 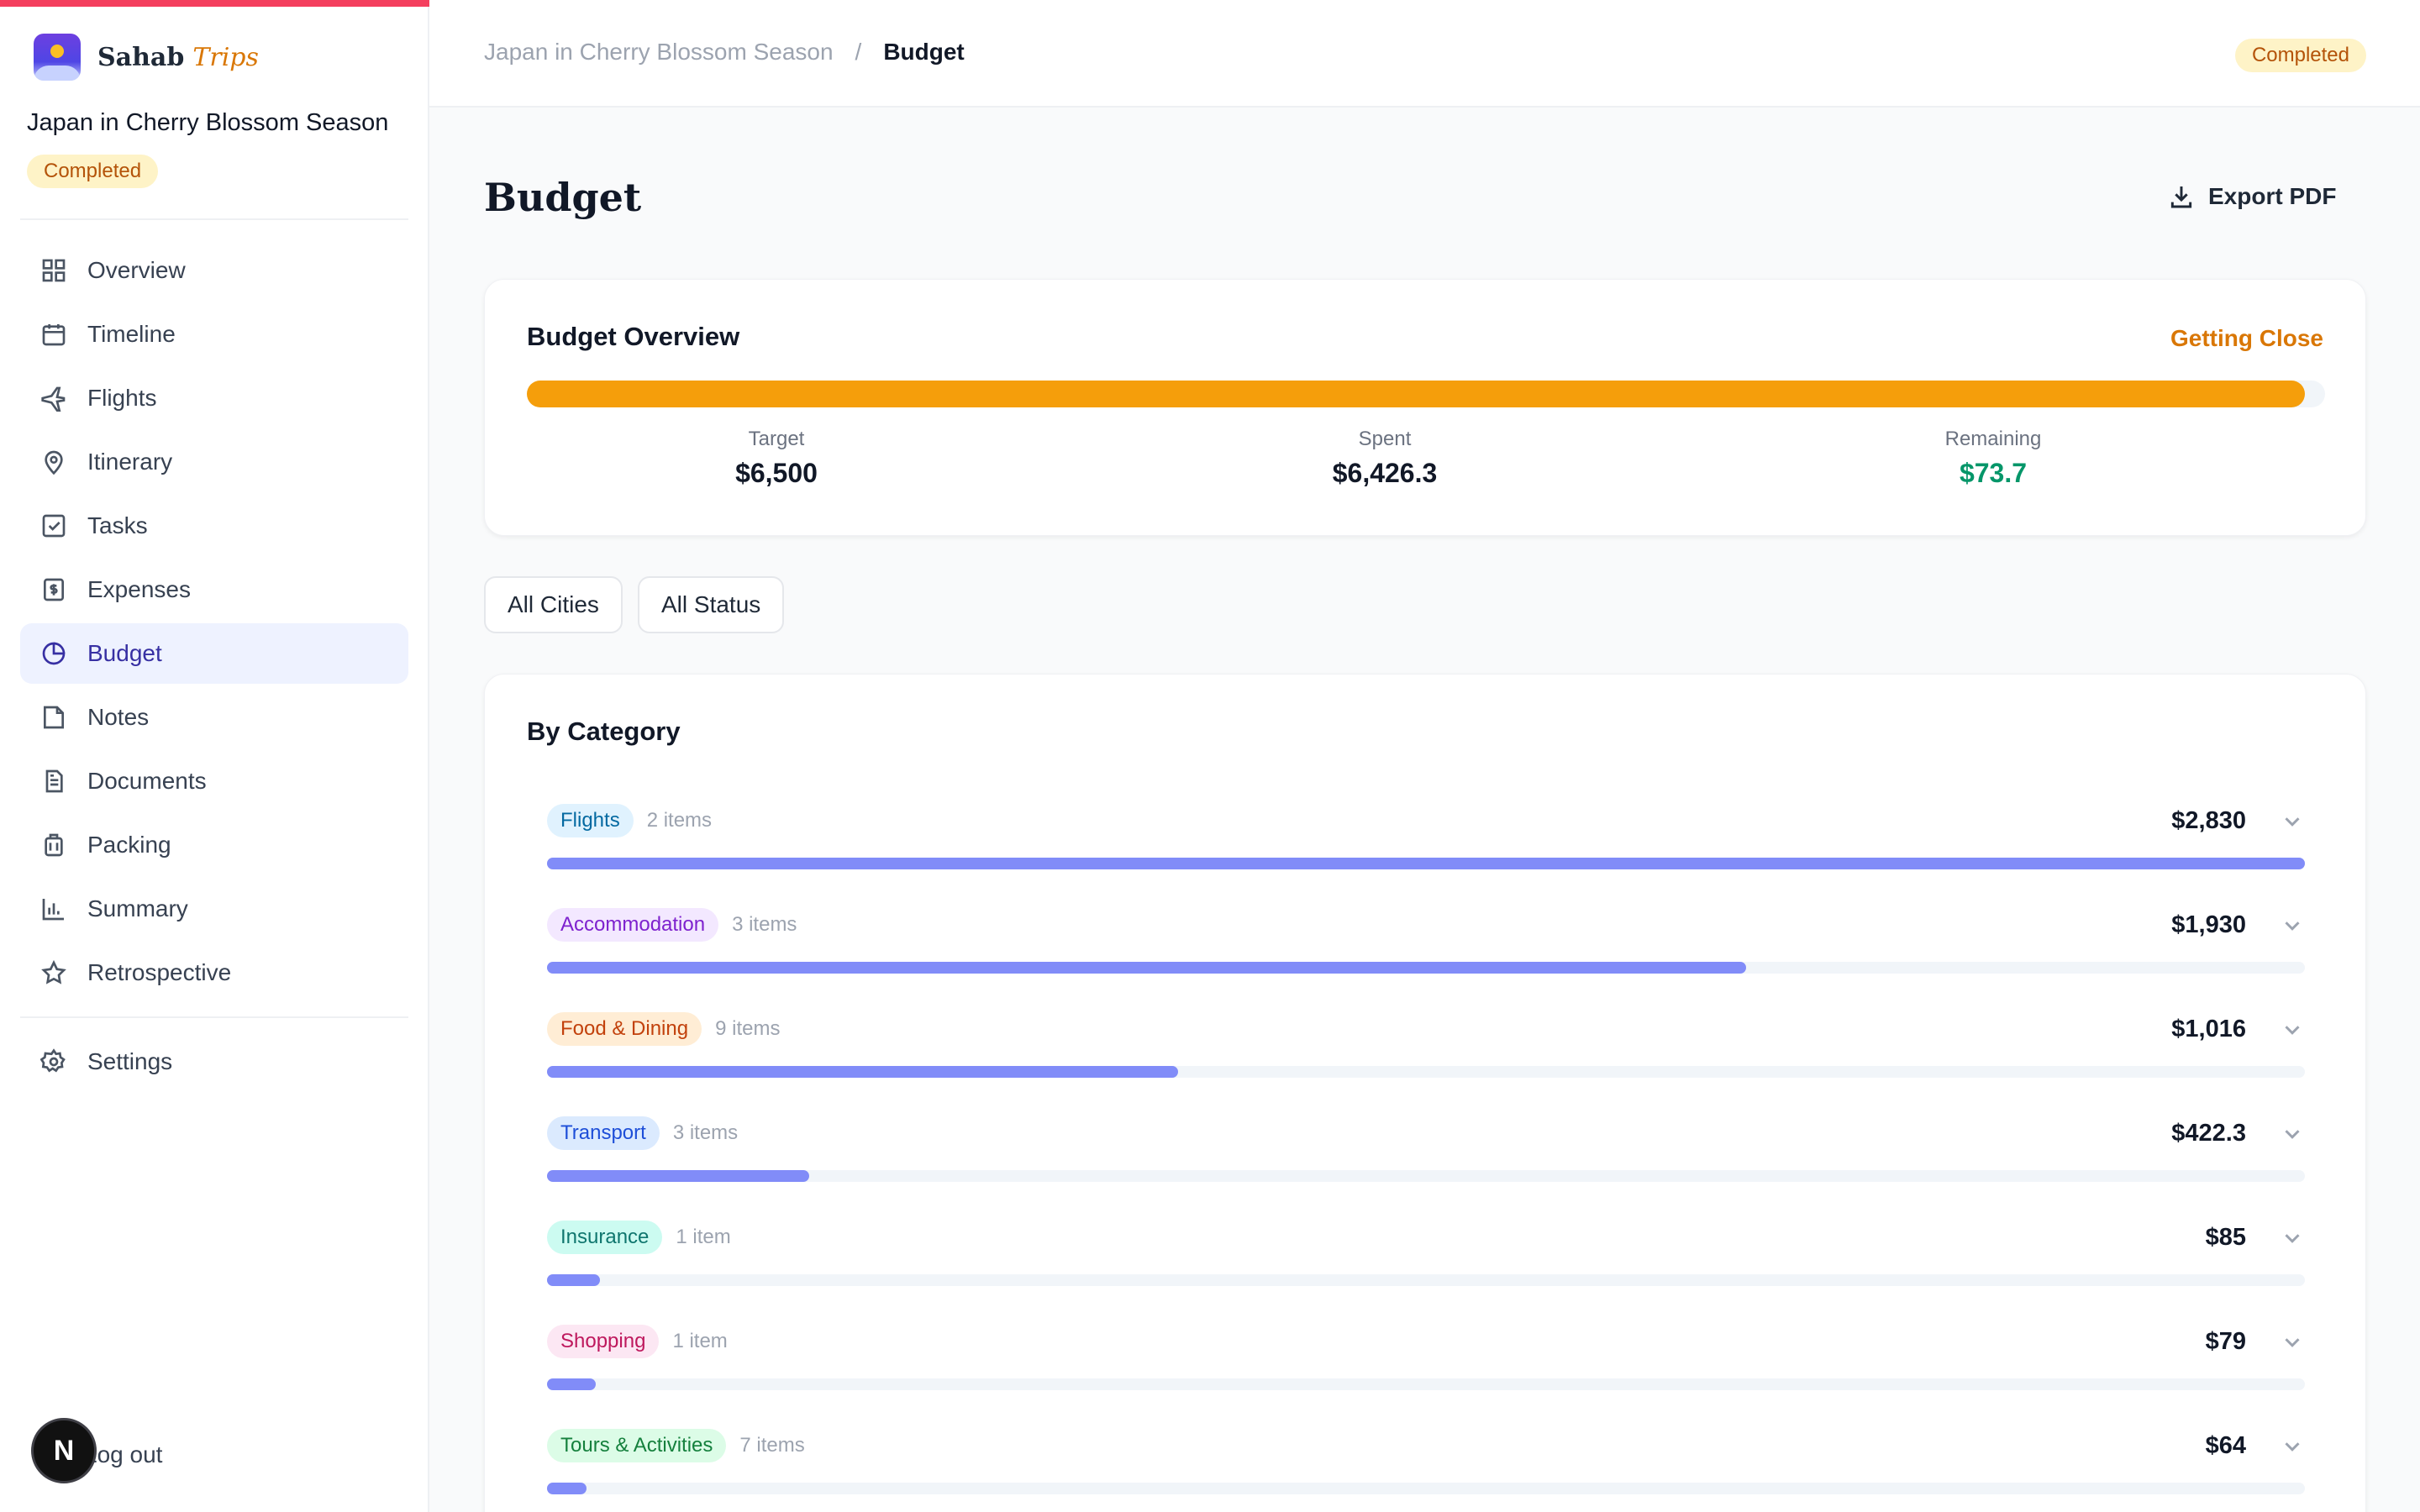 I want to click on budget-progress-track, so click(x=1426, y=394).